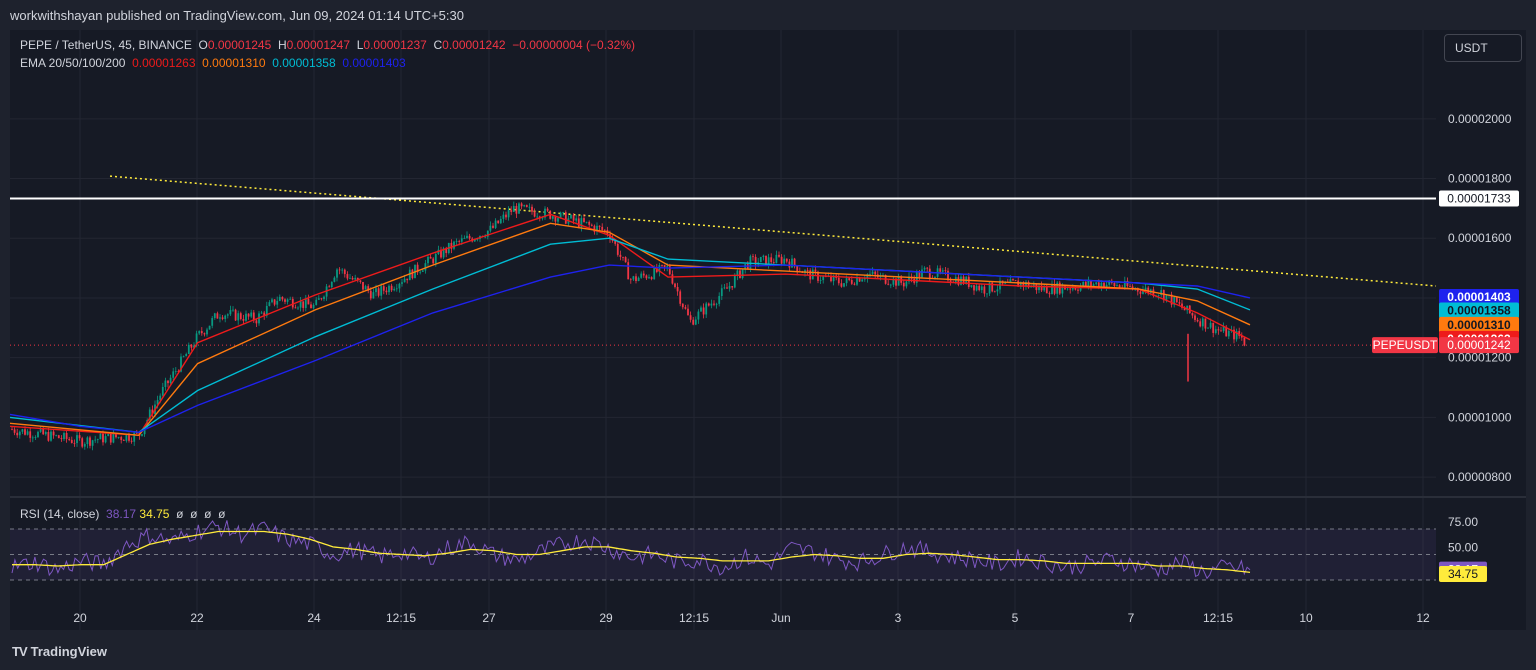 The height and width of the screenshot is (670, 1536). Describe the element at coordinates (314, 618) in the screenshot. I see `time-tick-label: 24` at that location.